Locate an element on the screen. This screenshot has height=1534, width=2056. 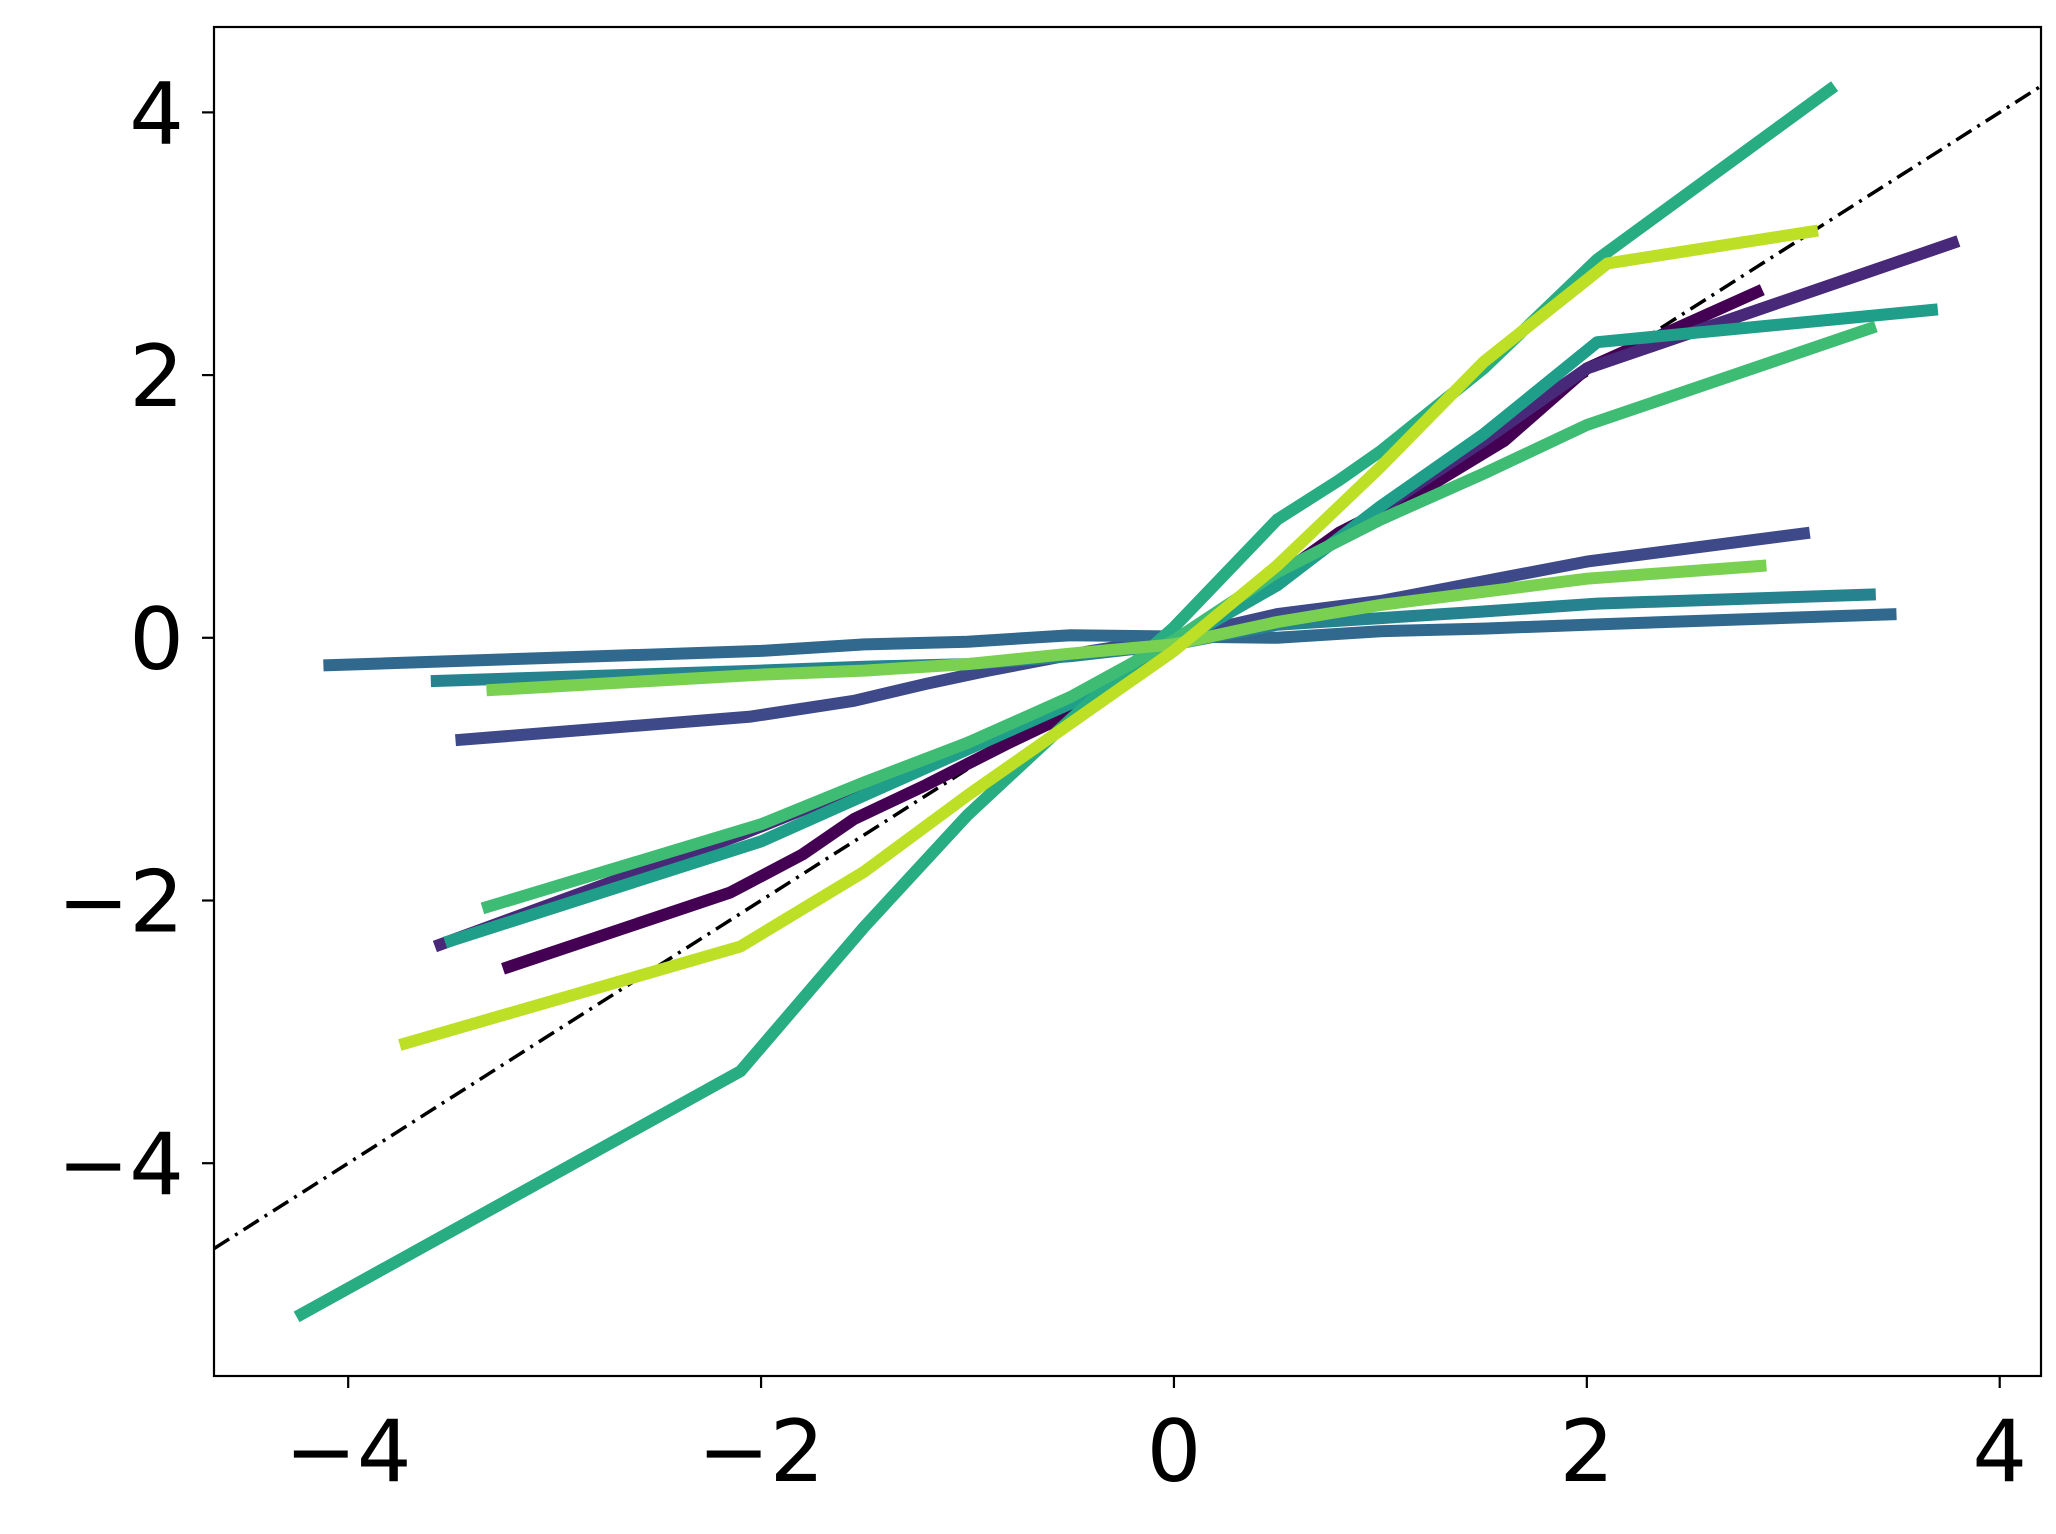
x-tick-label: 4 is located at coordinates (1999, 1452).